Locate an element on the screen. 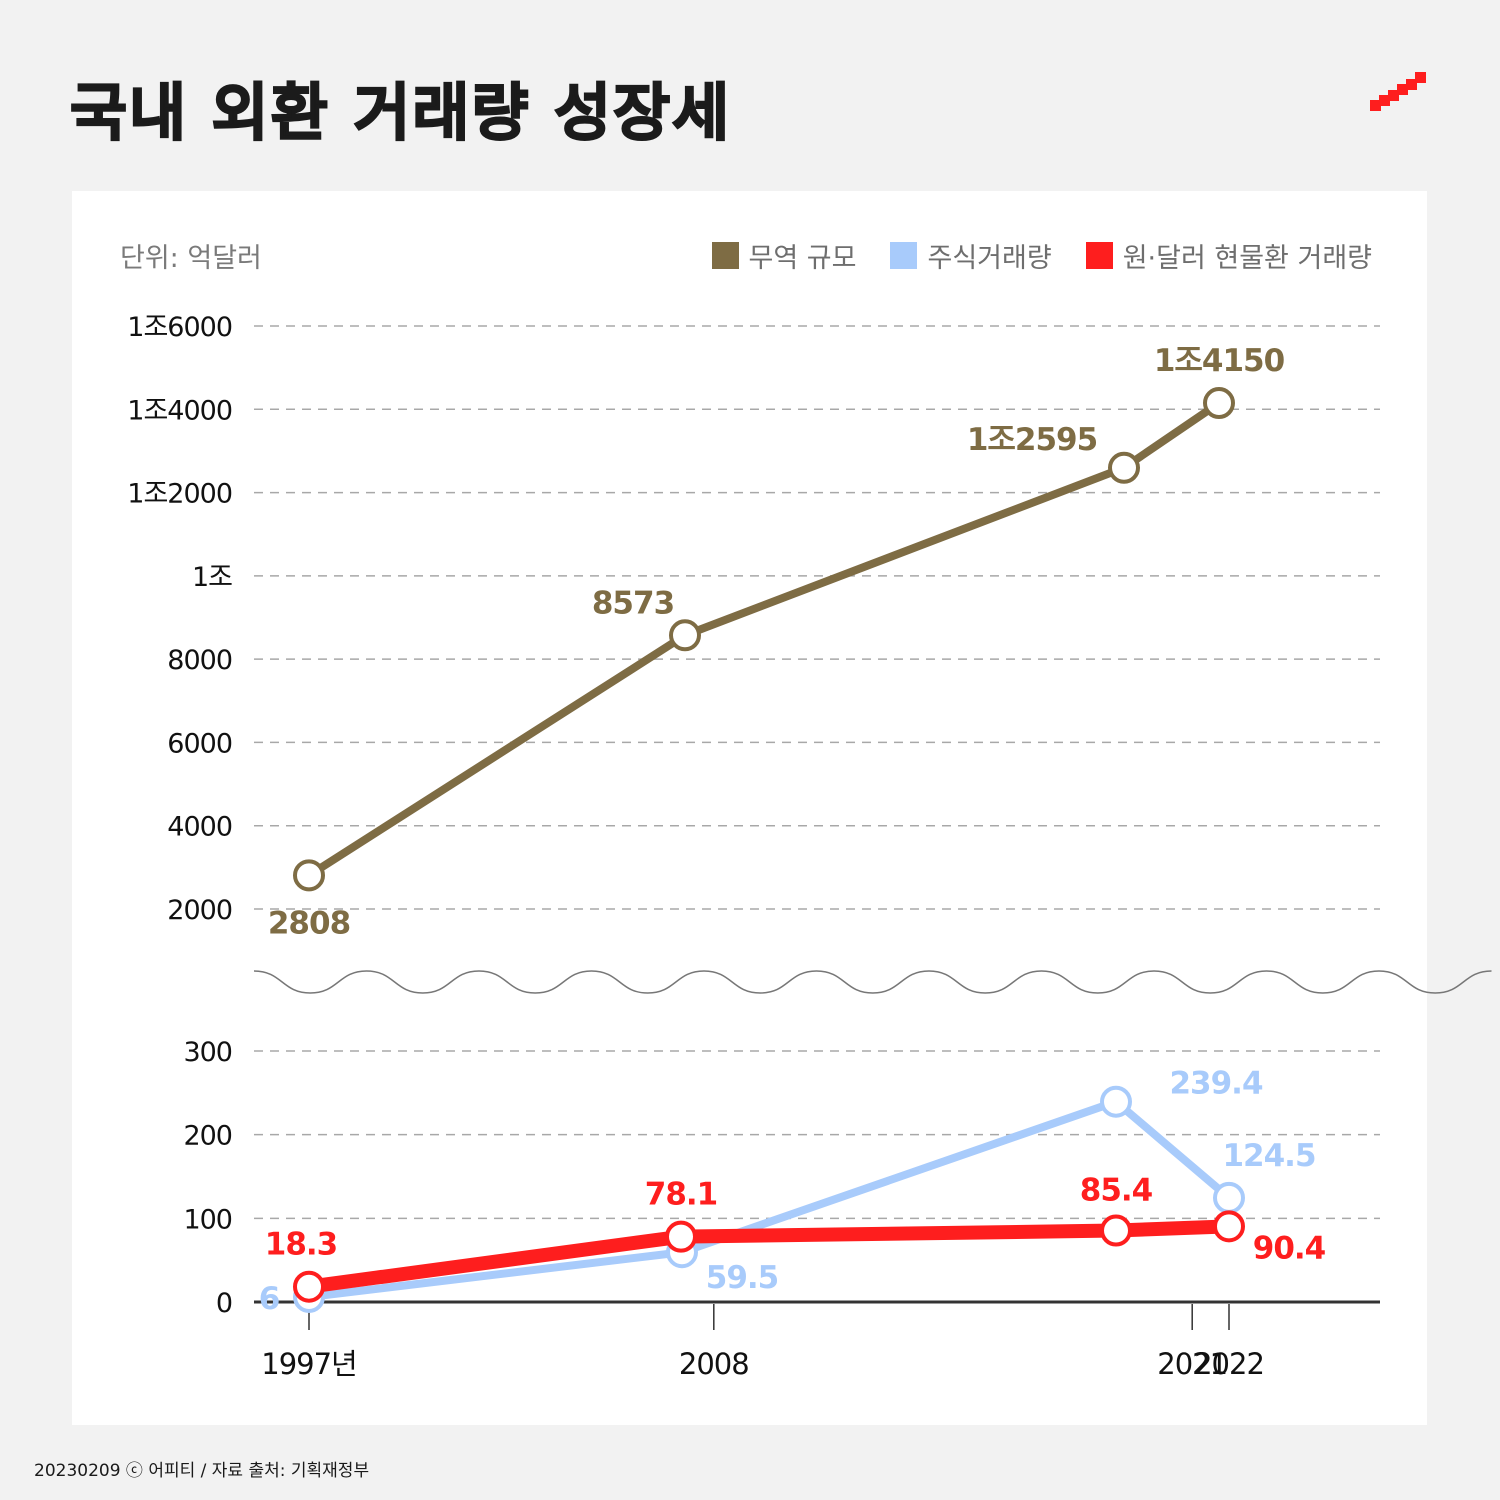 The image size is (1500, 1500). y-tick-label: 1조6000 is located at coordinates (179, 327).